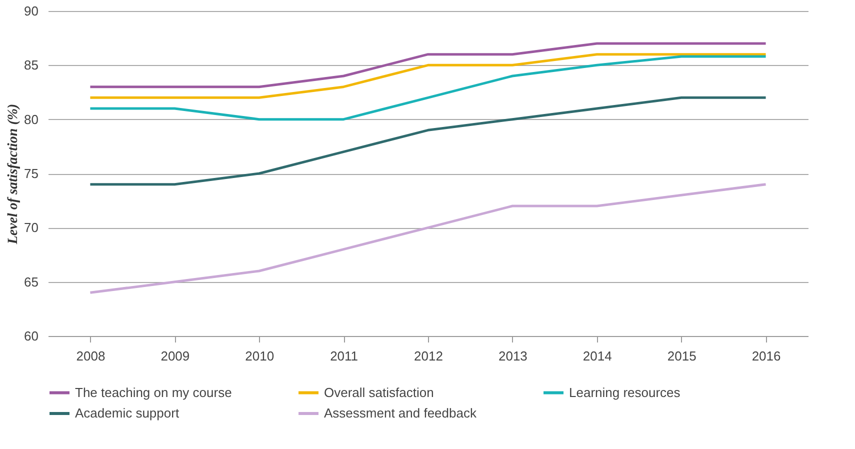  Describe the element at coordinates (31, 65) in the screenshot. I see `y-tick-label: 85` at that location.